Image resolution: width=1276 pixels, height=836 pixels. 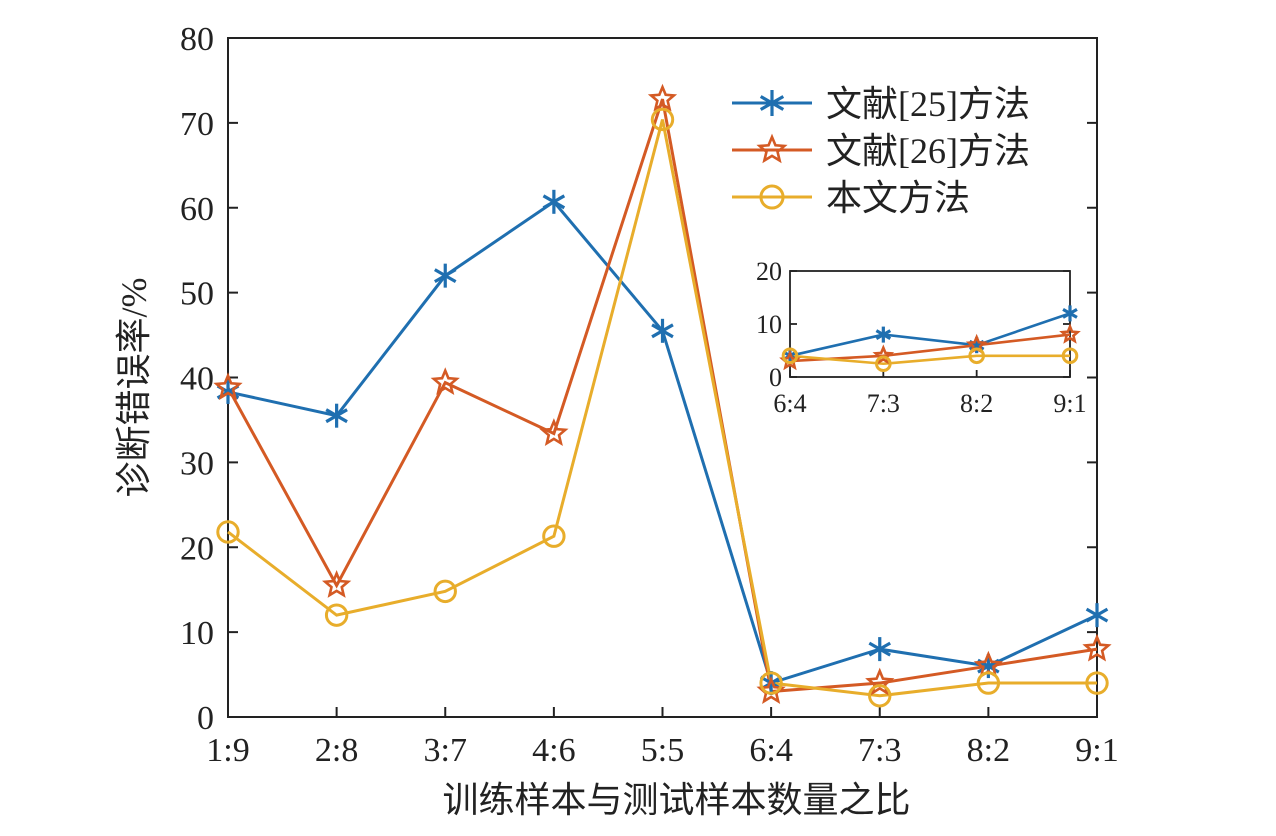 I want to click on inset-x-tick-label: 6:4, so click(x=789, y=403).